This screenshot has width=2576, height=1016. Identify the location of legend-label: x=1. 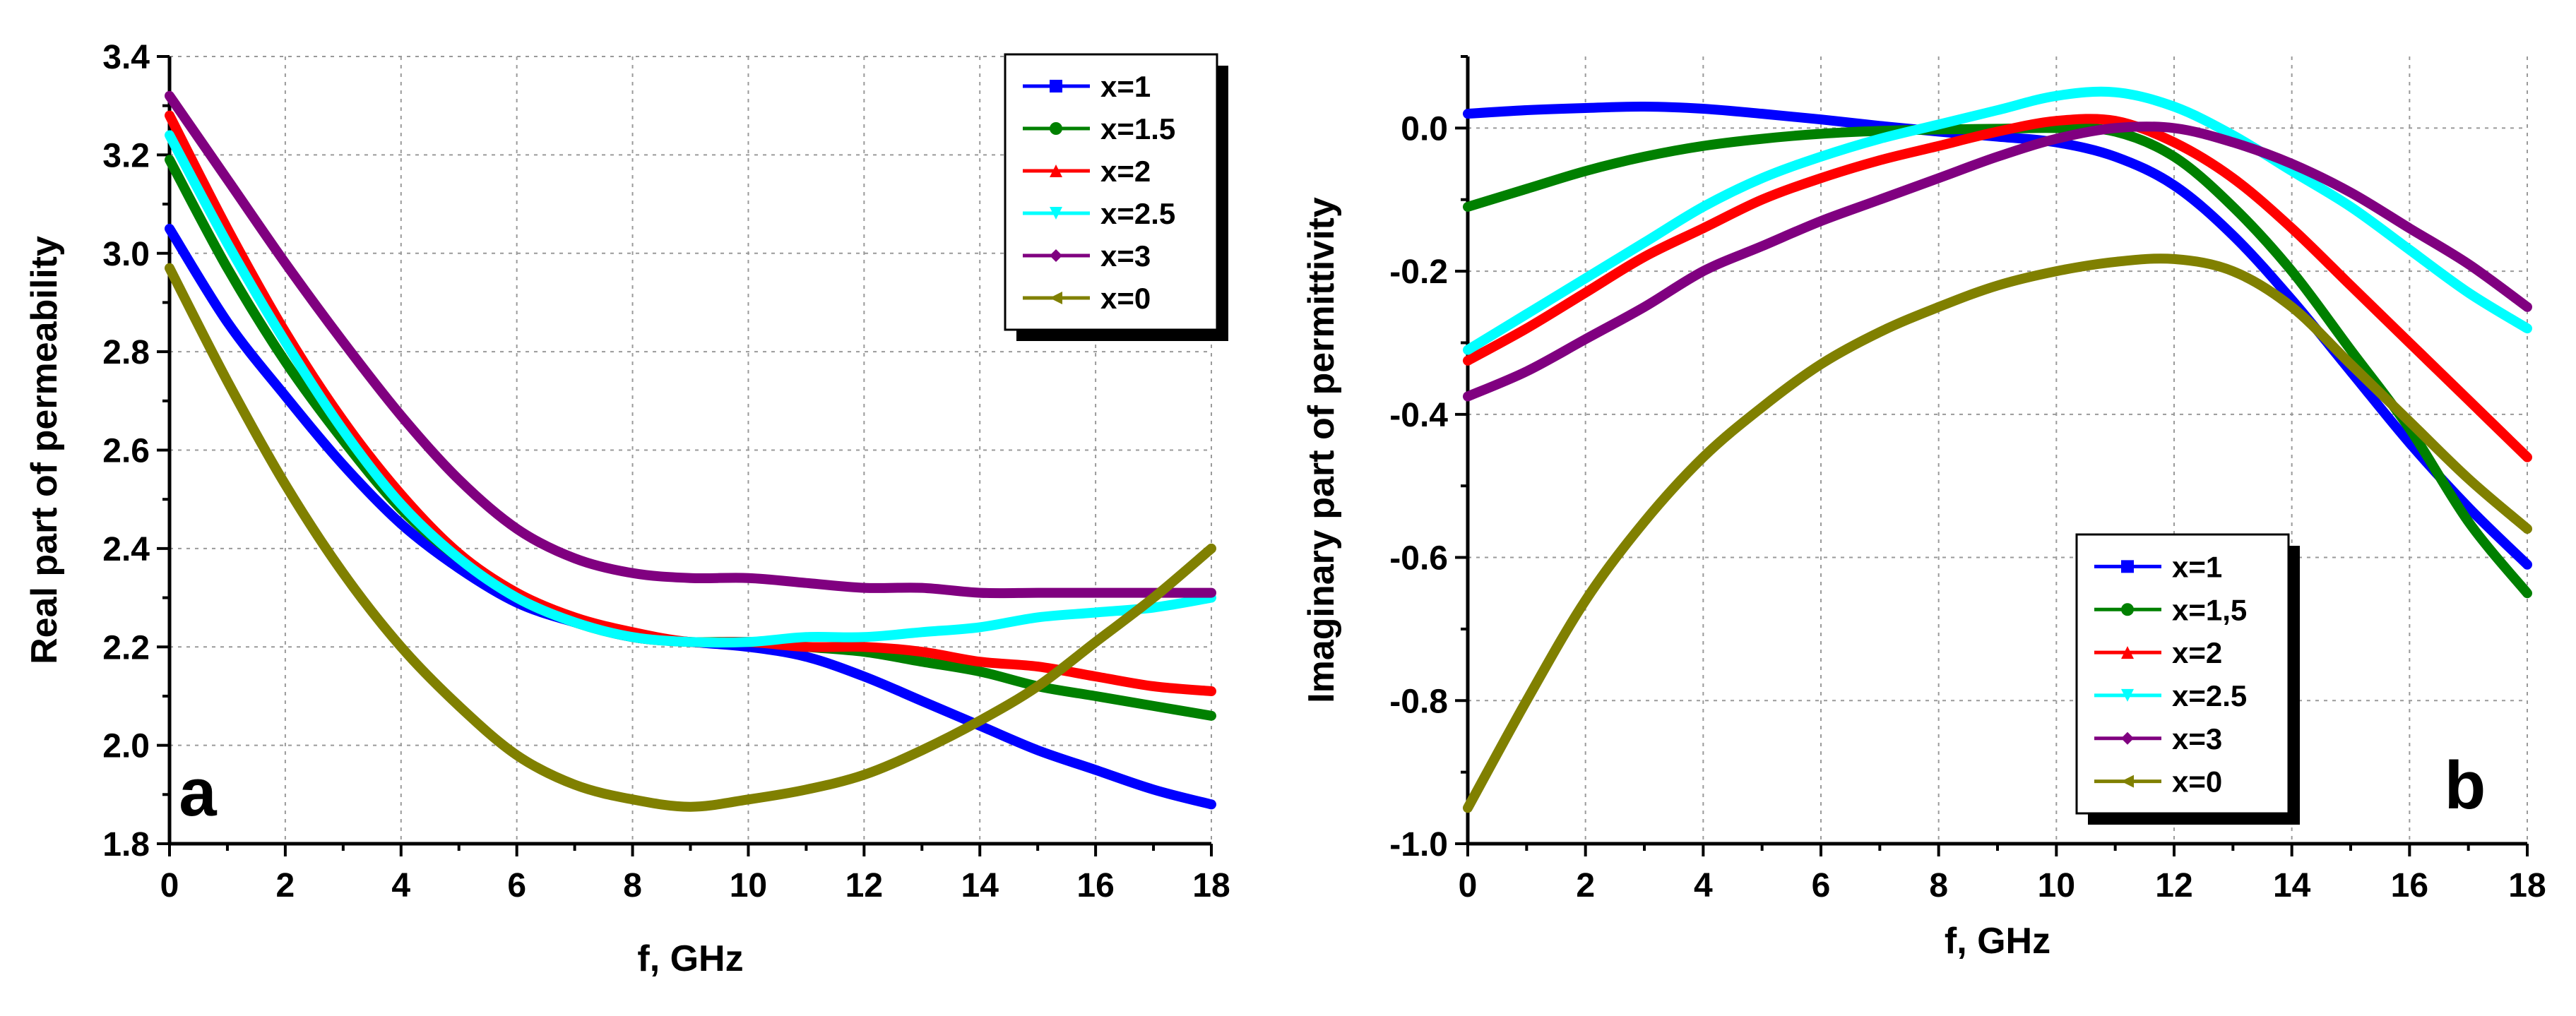
(2197, 566).